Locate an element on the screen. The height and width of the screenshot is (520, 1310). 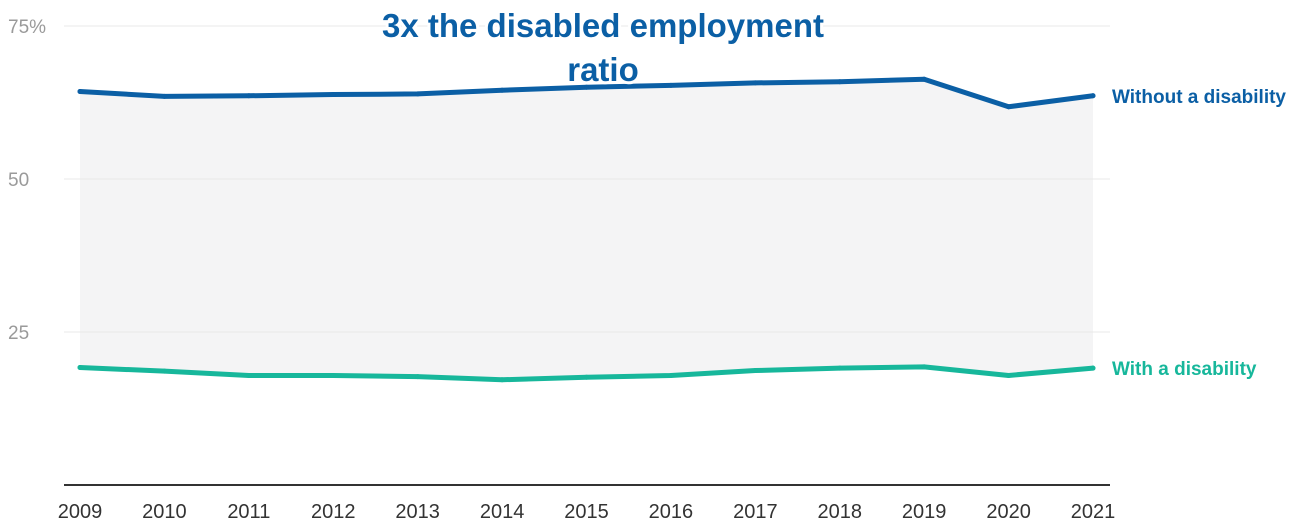
y-tick-labels: 25 50 75% is located at coordinates (27, 180).